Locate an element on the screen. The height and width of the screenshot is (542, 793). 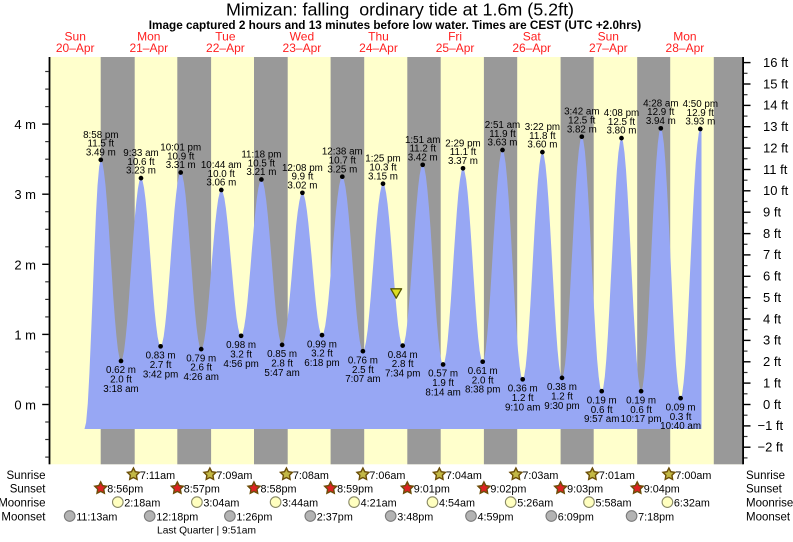
svg-text: 5 ft is located at coordinates (772, 297).